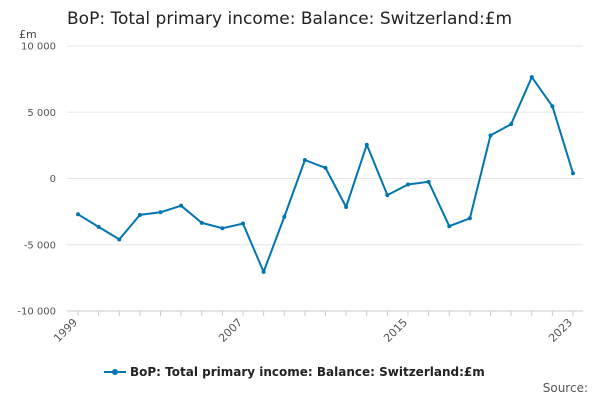  What do you see at coordinates (565, 388) in the screenshot?
I see `source-label: Source:` at bounding box center [565, 388].